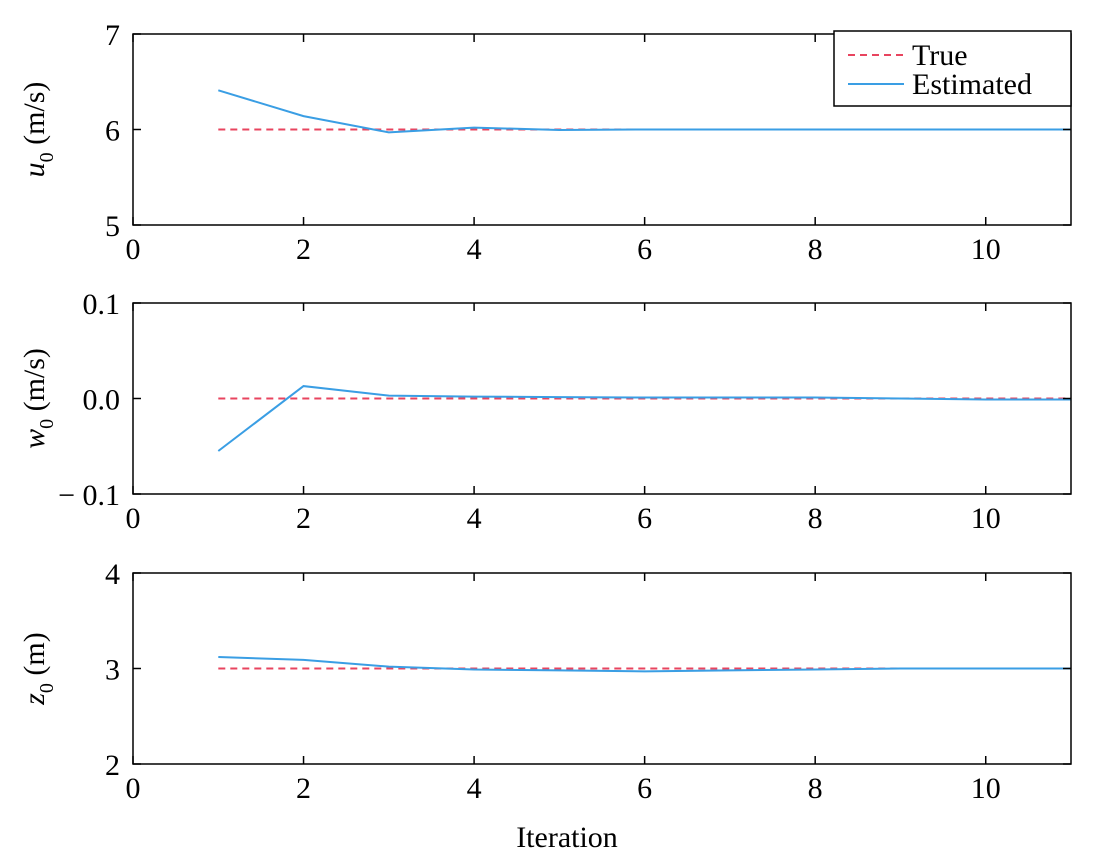 This screenshot has width=1105, height=865. I want to click on y-axis-label: u0 (m/s), so click(38, 130).